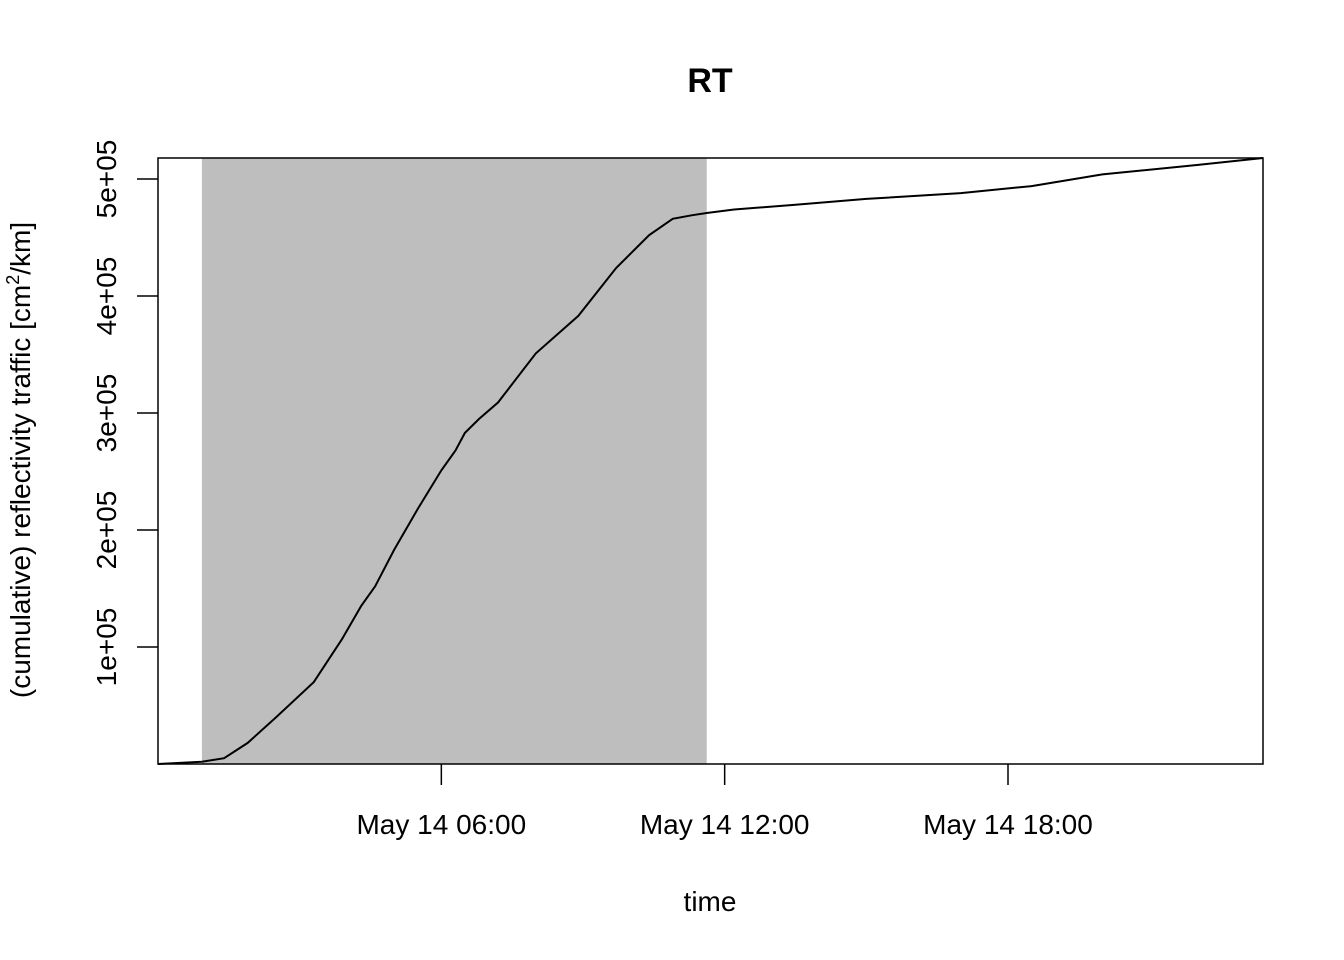  Describe the element at coordinates (710, 81) in the screenshot. I see `chart-title: RT` at that location.